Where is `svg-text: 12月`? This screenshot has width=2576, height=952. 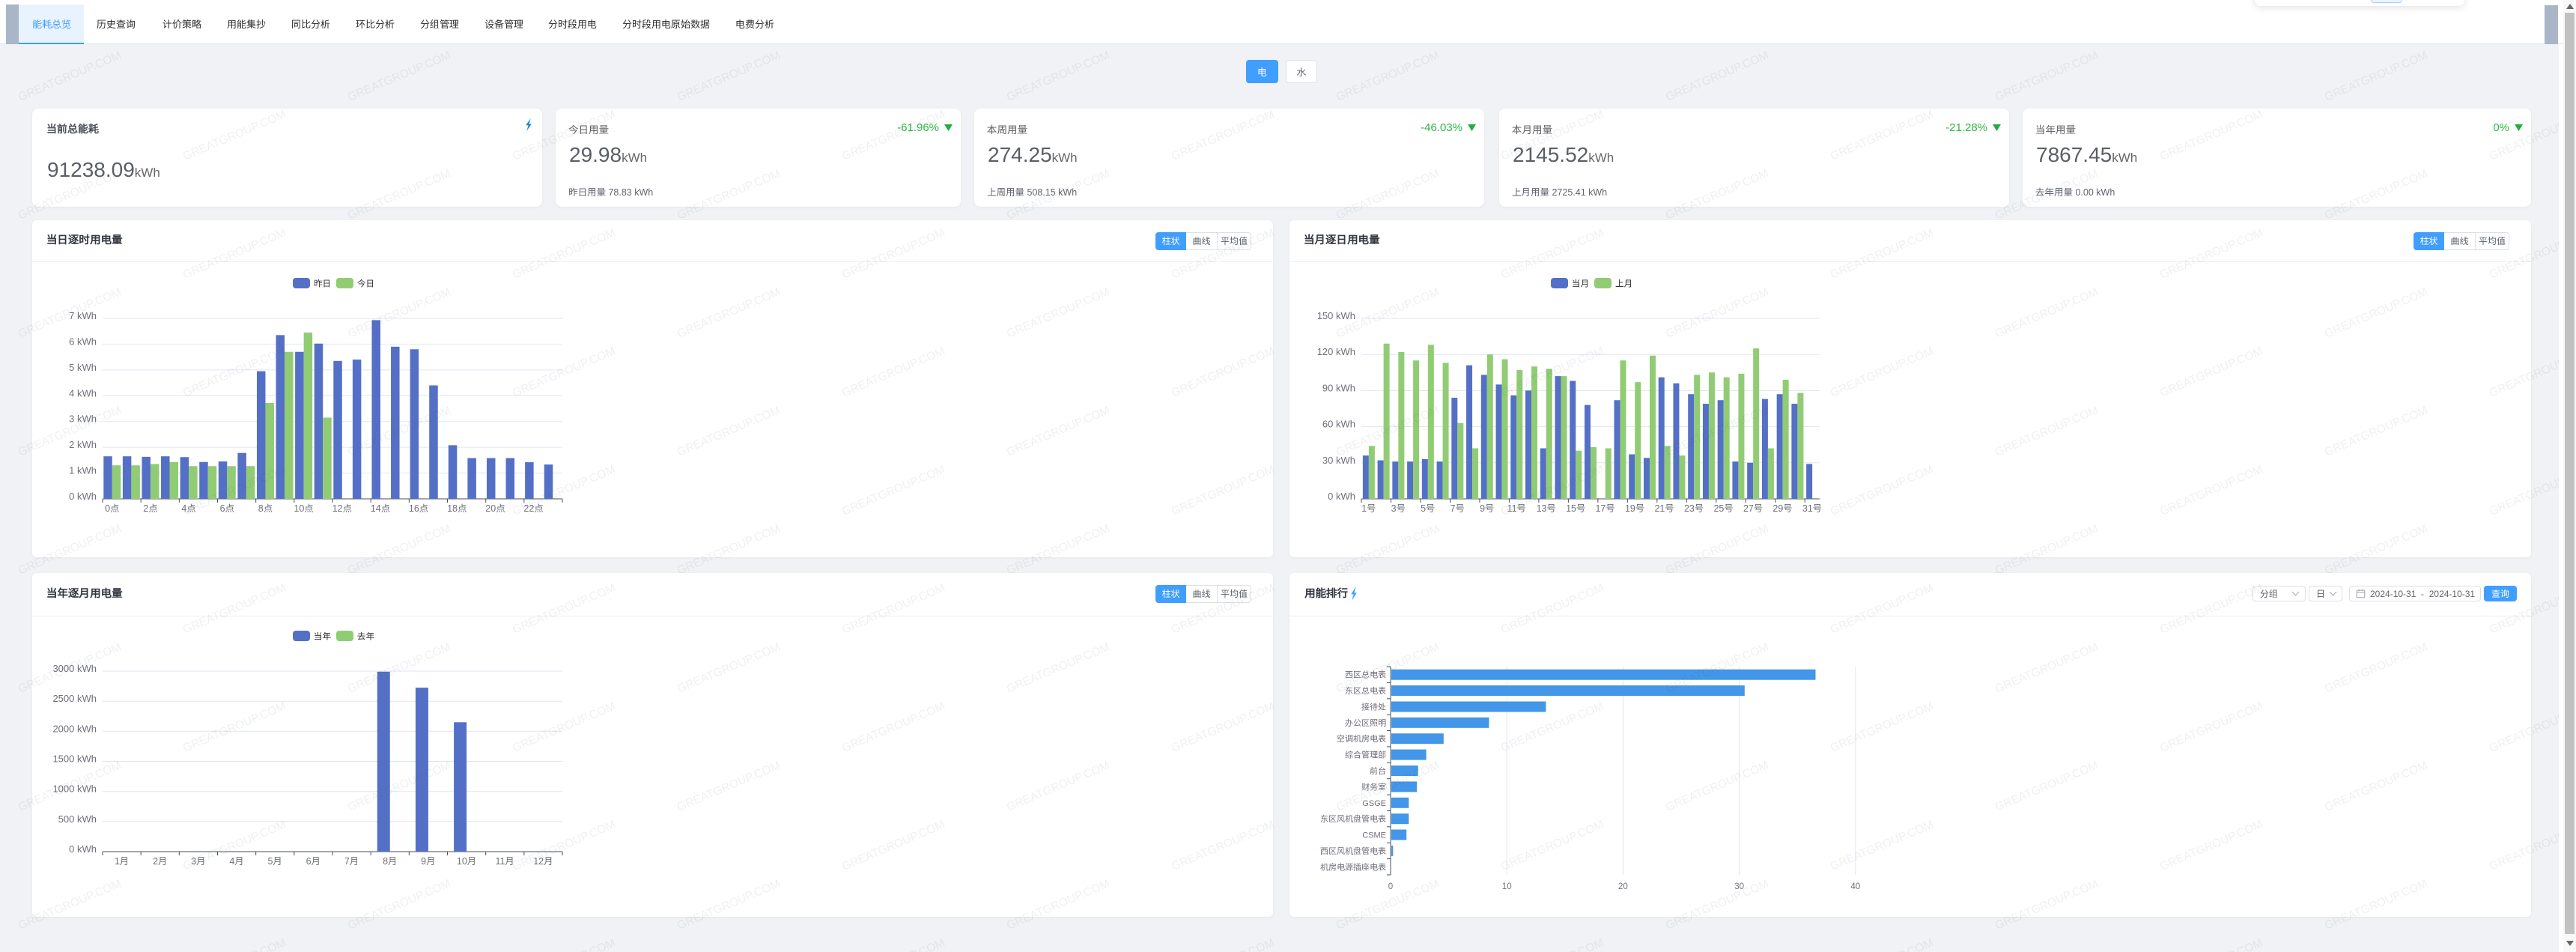
svg-text: 12月 is located at coordinates (543, 860).